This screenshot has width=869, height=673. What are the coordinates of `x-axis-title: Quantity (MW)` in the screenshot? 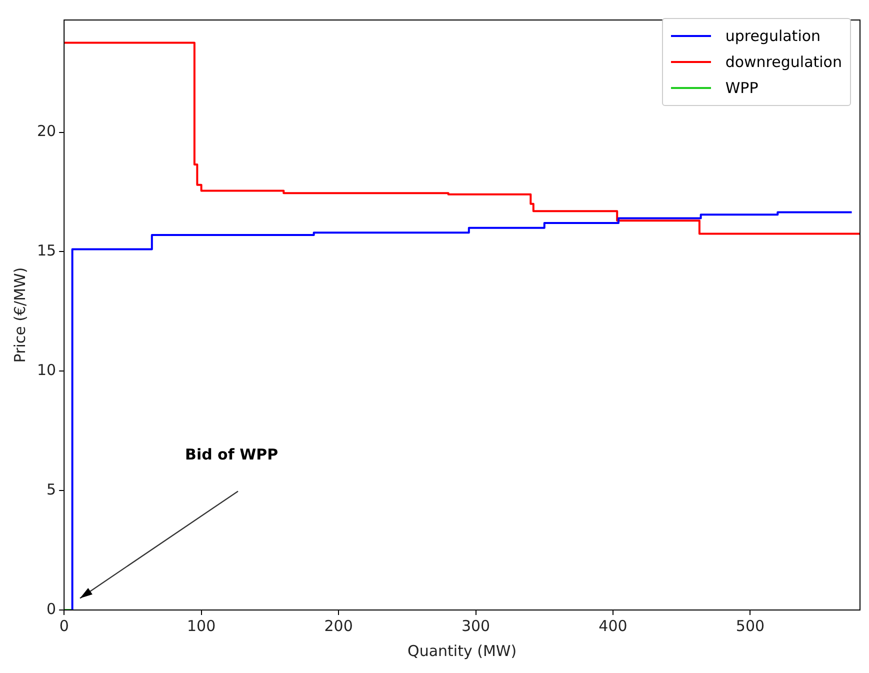 It's located at (462, 651).